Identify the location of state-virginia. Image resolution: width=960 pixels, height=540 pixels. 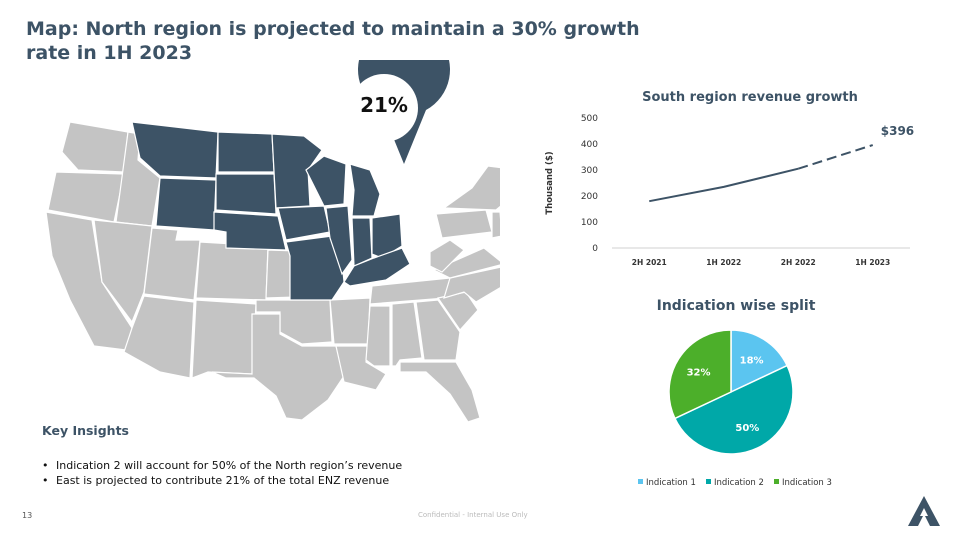
(466, 263).